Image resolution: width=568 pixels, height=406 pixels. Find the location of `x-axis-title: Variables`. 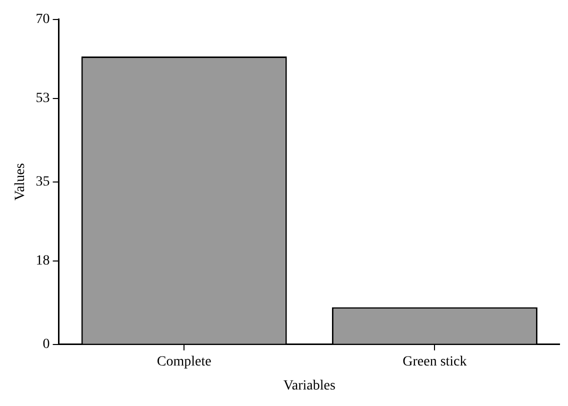

x-axis-title: Variables is located at coordinates (309, 386).